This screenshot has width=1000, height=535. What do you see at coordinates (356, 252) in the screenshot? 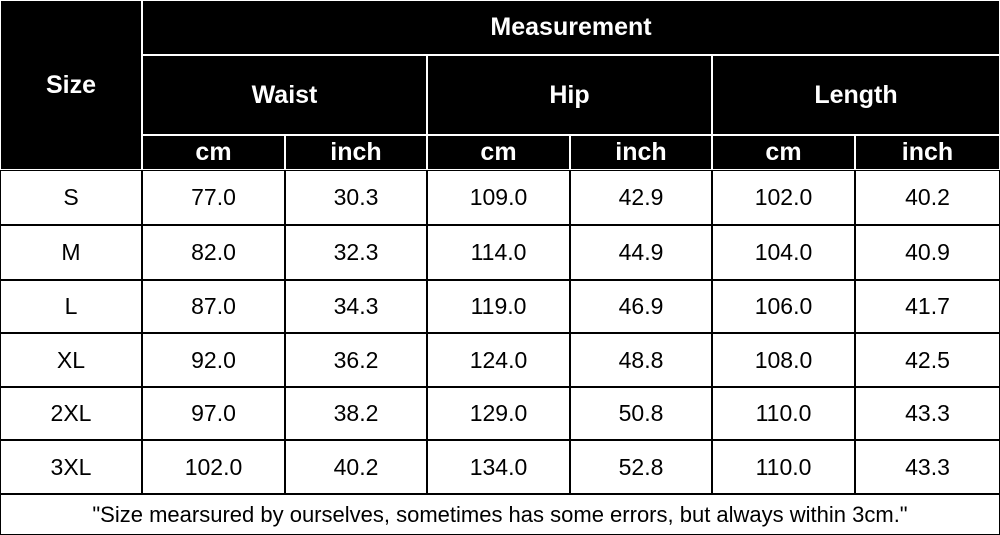
I see `value-cell: 32.3` at bounding box center [356, 252].